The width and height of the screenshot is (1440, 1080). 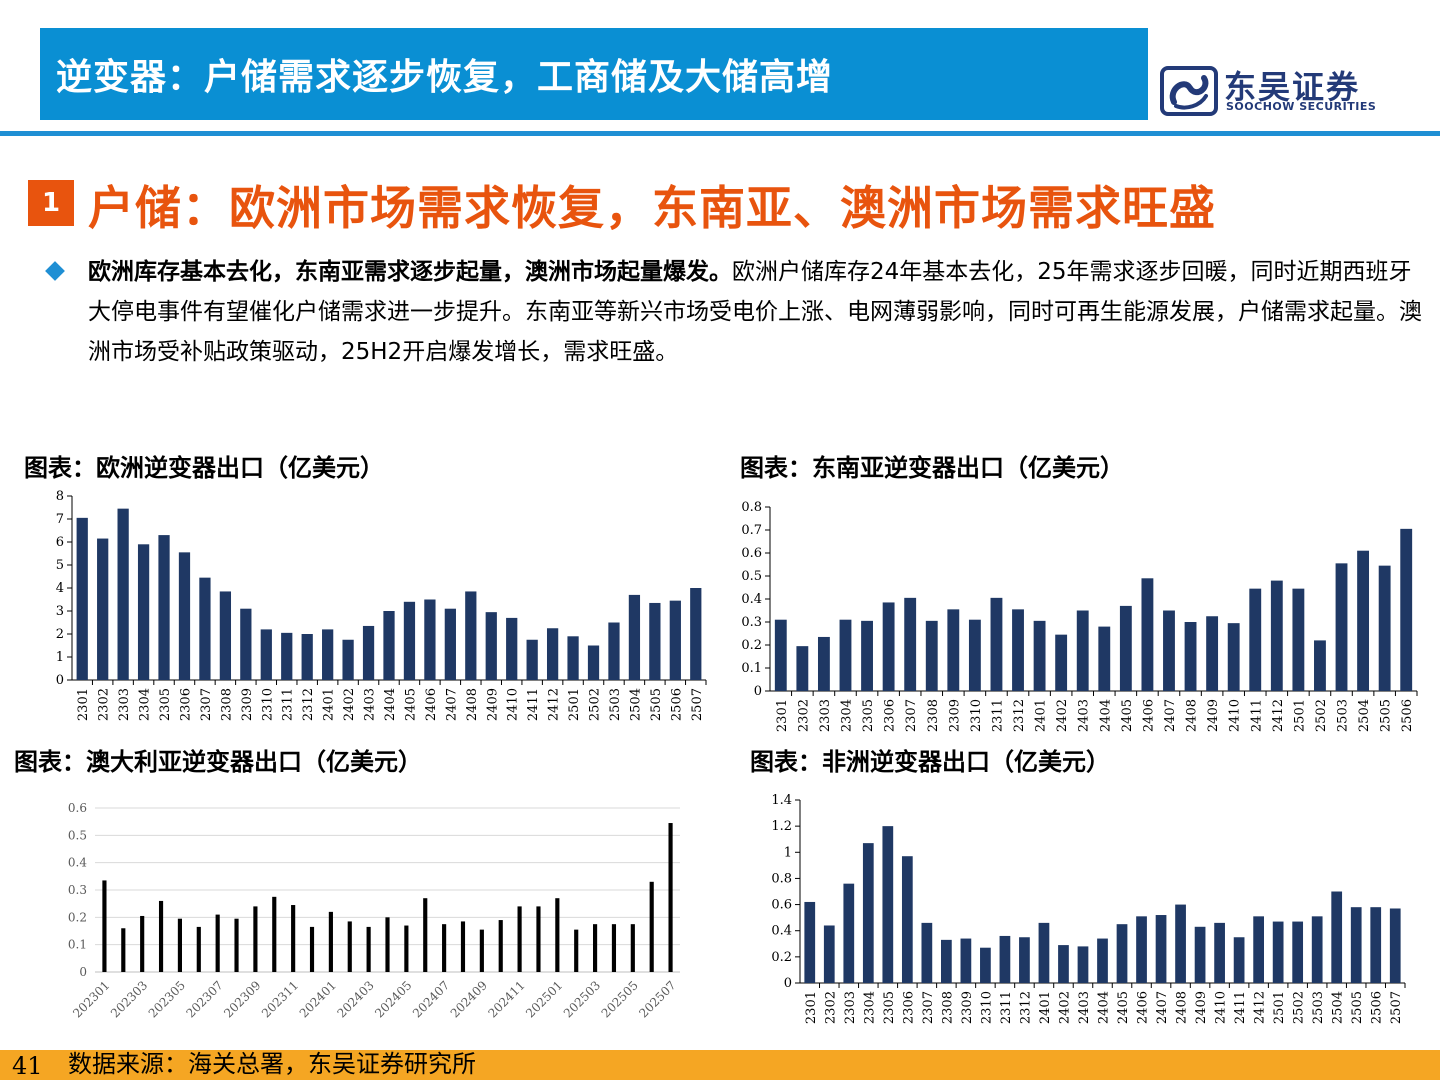 What do you see at coordinates (1396, 1007) in the screenshot?
I see `x-tick-label: 2507` at bounding box center [1396, 1007].